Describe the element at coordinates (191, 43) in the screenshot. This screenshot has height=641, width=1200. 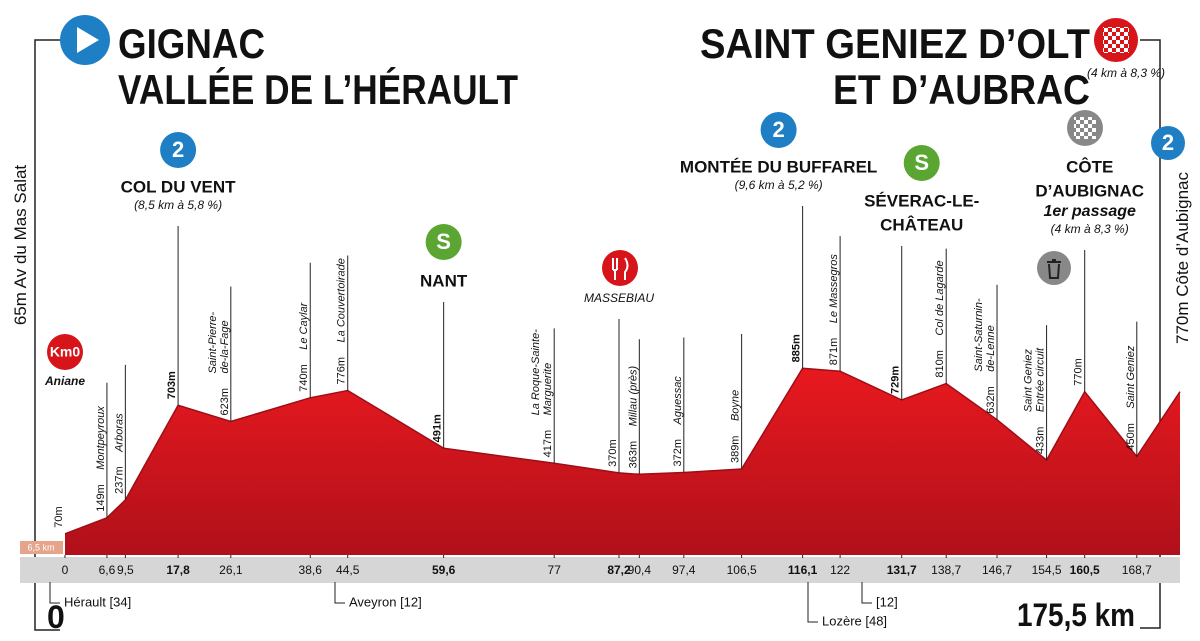
I see `start-title: GIGNAC` at that location.